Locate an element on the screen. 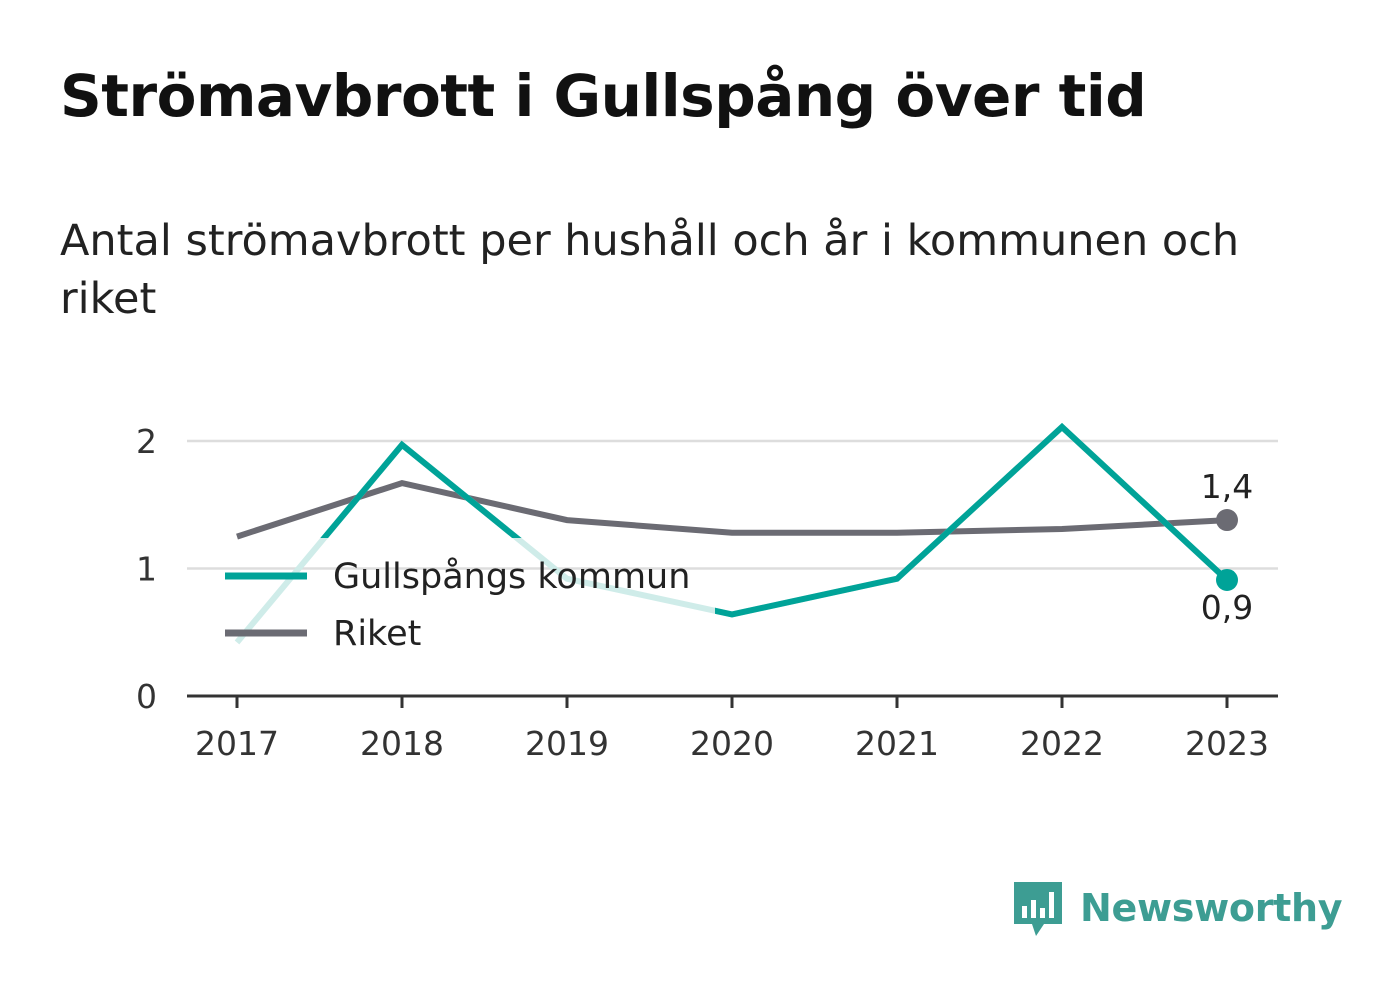 This screenshot has width=1382, height=999. legend: Gullspångs kommun Riket is located at coordinates (457, 605).